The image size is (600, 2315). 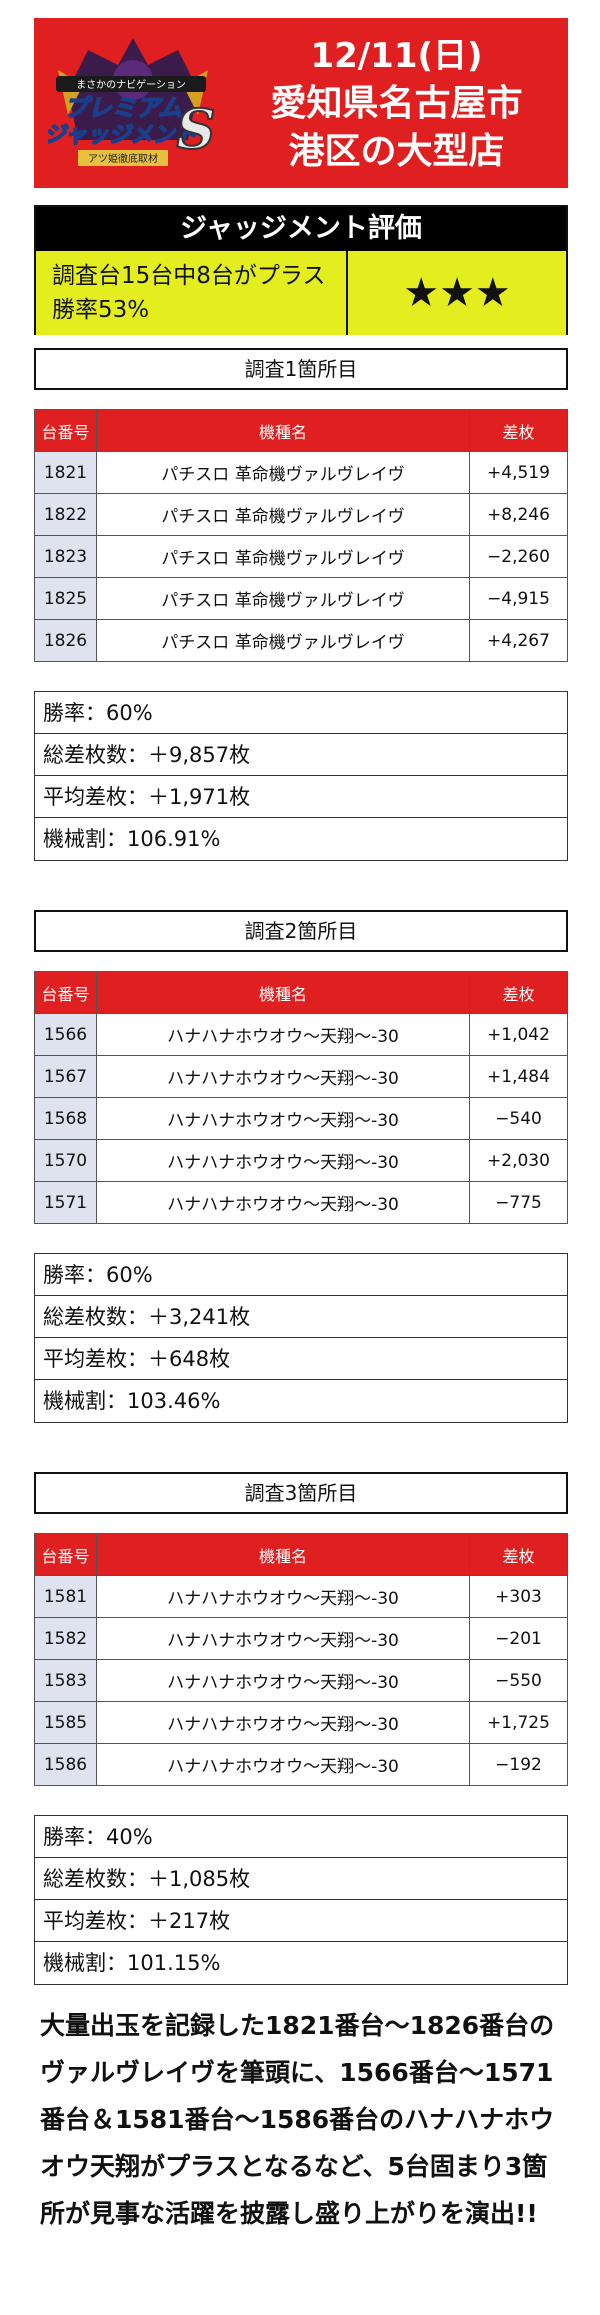 I want to click on table-row: 1586 ハナハナホウオウ〜天翔〜-30 −192, so click(x=301, y=1764).